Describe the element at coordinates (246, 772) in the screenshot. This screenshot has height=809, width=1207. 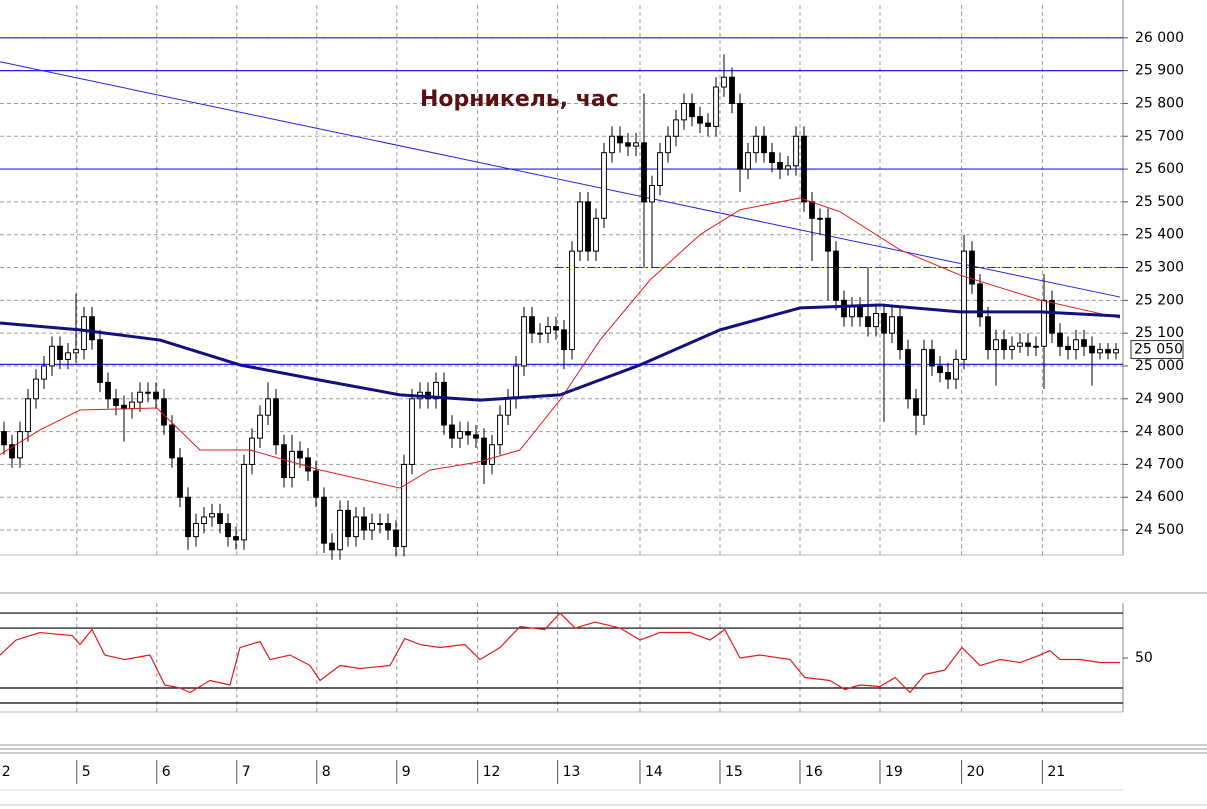
I see `x-tick-label: 7` at that location.